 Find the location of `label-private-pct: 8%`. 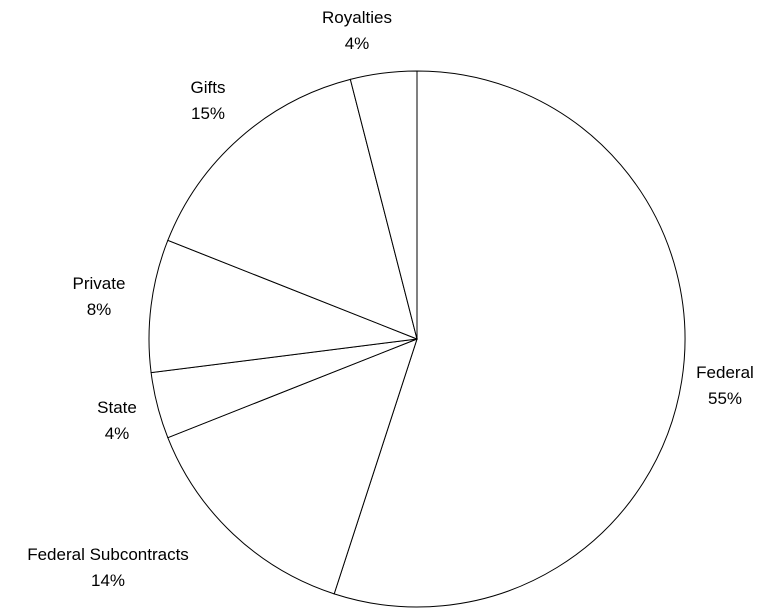

label-private-pct: 8% is located at coordinates (99, 309).